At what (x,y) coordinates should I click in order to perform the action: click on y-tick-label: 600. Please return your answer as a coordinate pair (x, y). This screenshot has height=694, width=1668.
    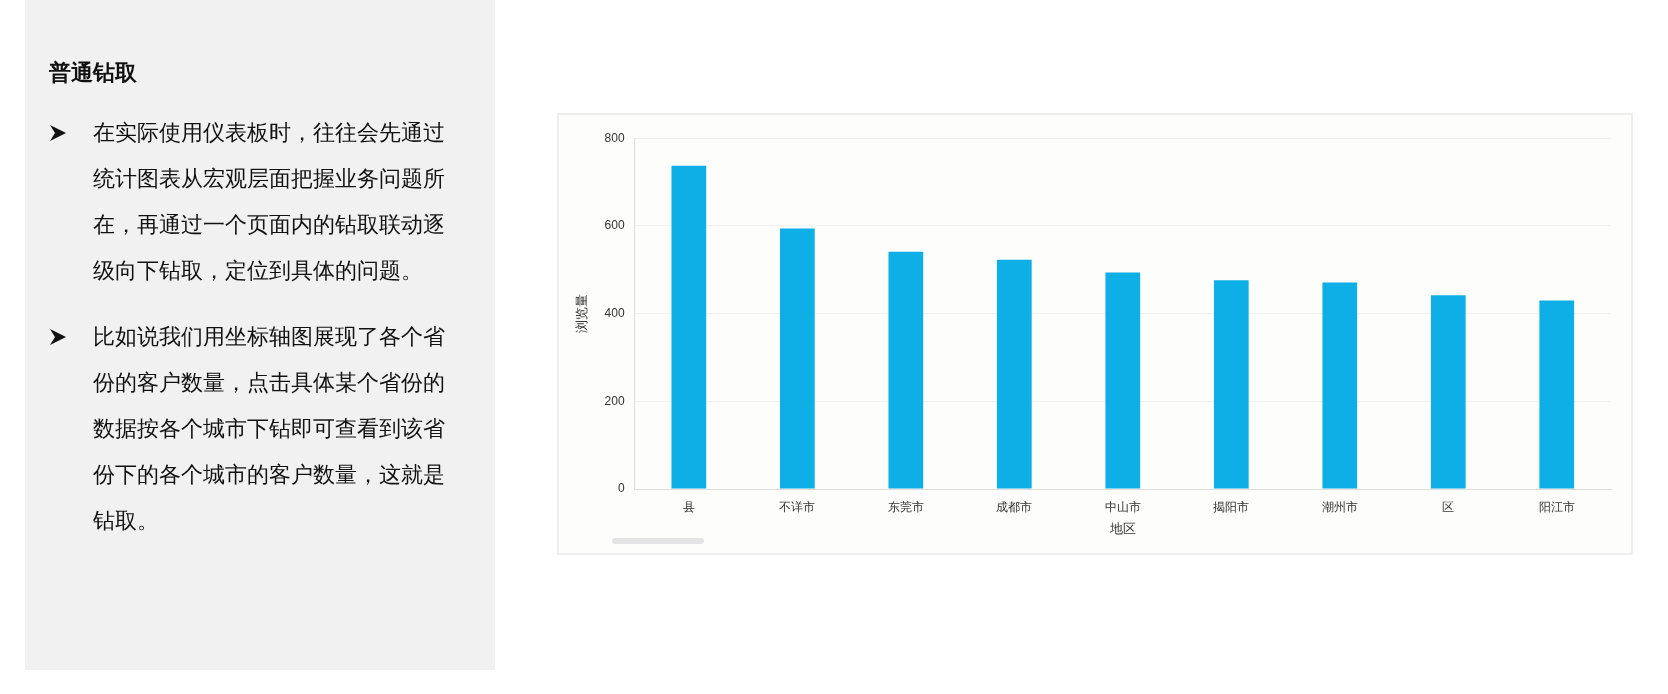
    Looking at the image, I should click on (614, 225).